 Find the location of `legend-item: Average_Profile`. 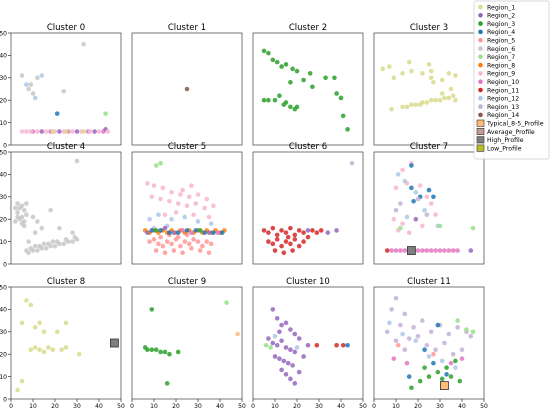

legend-item: Average_Profile is located at coordinates (505, 132).